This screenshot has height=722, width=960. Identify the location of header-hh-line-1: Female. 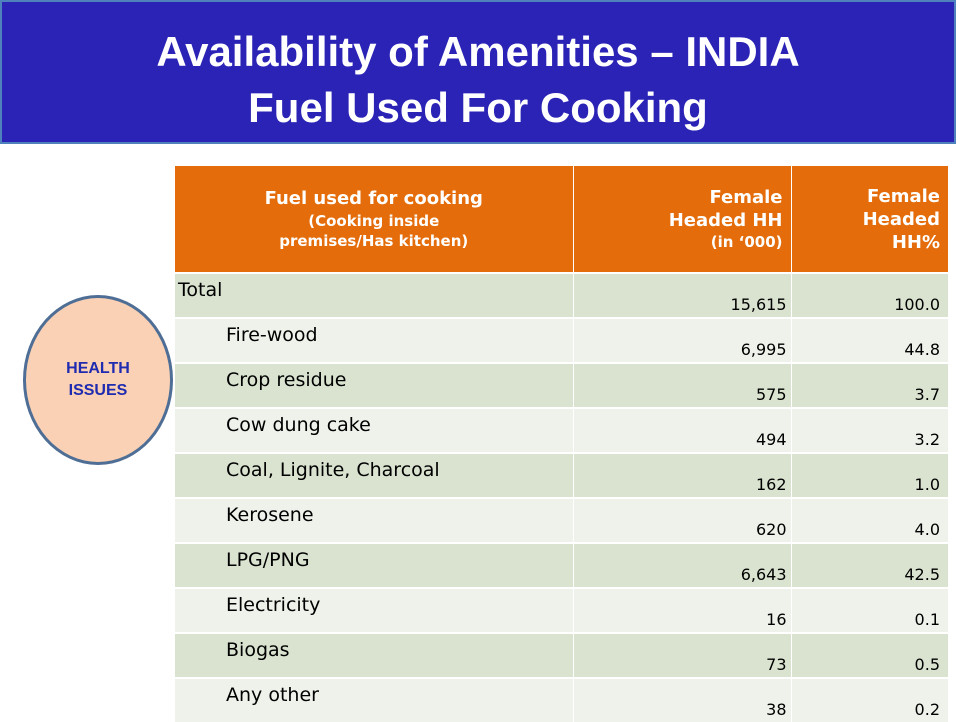
(746, 197).